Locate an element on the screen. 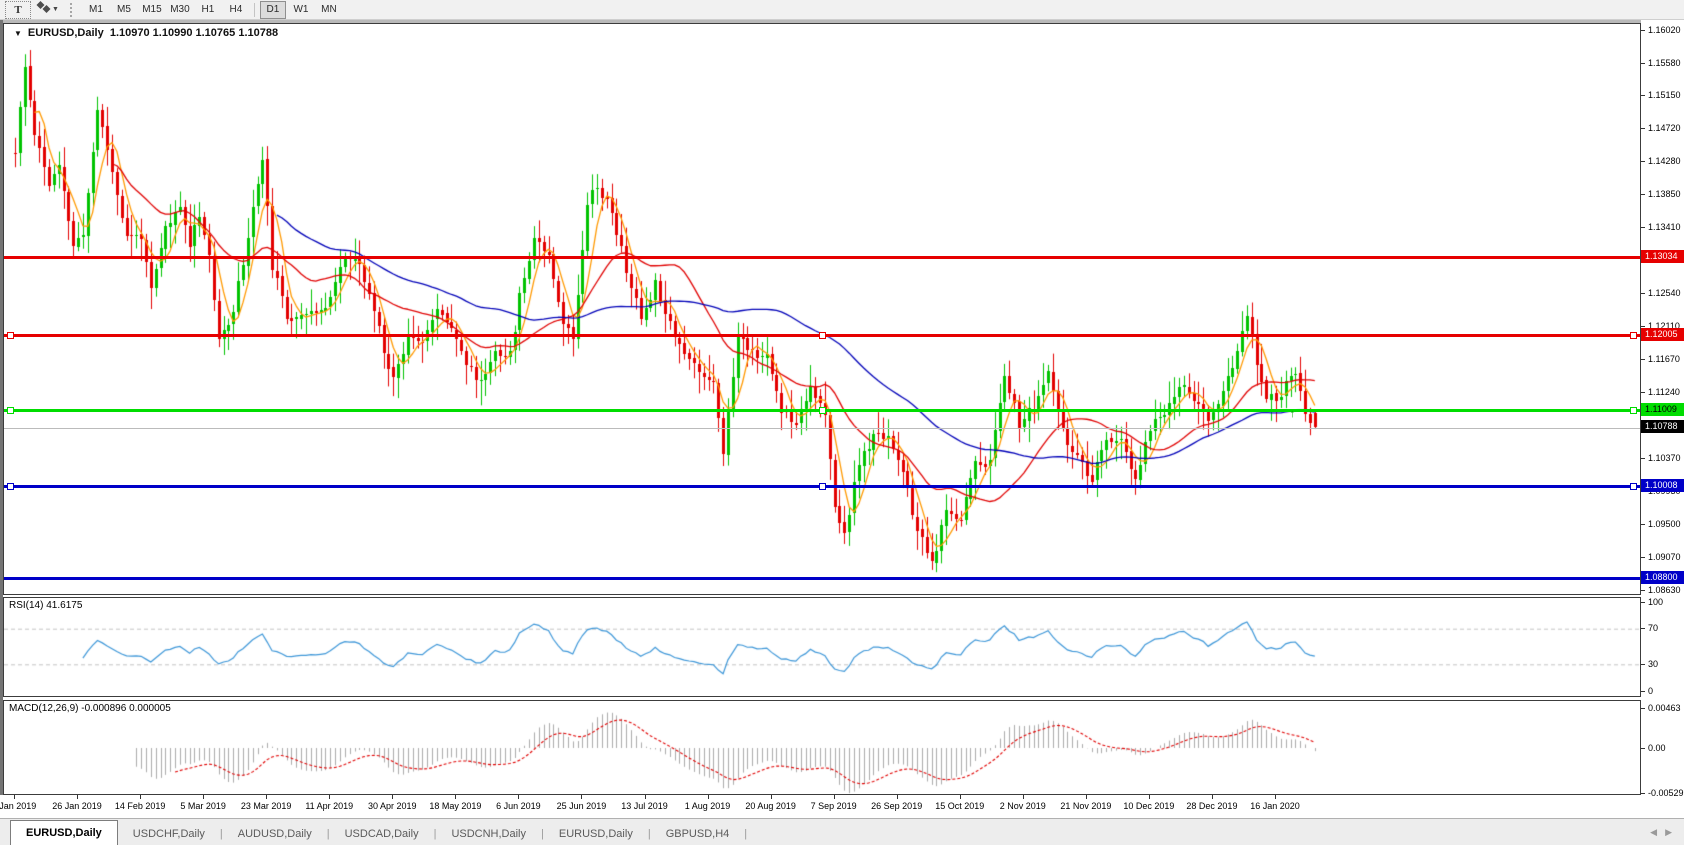  date-label: 11 Apr 2019 is located at coordinates (329, 806).